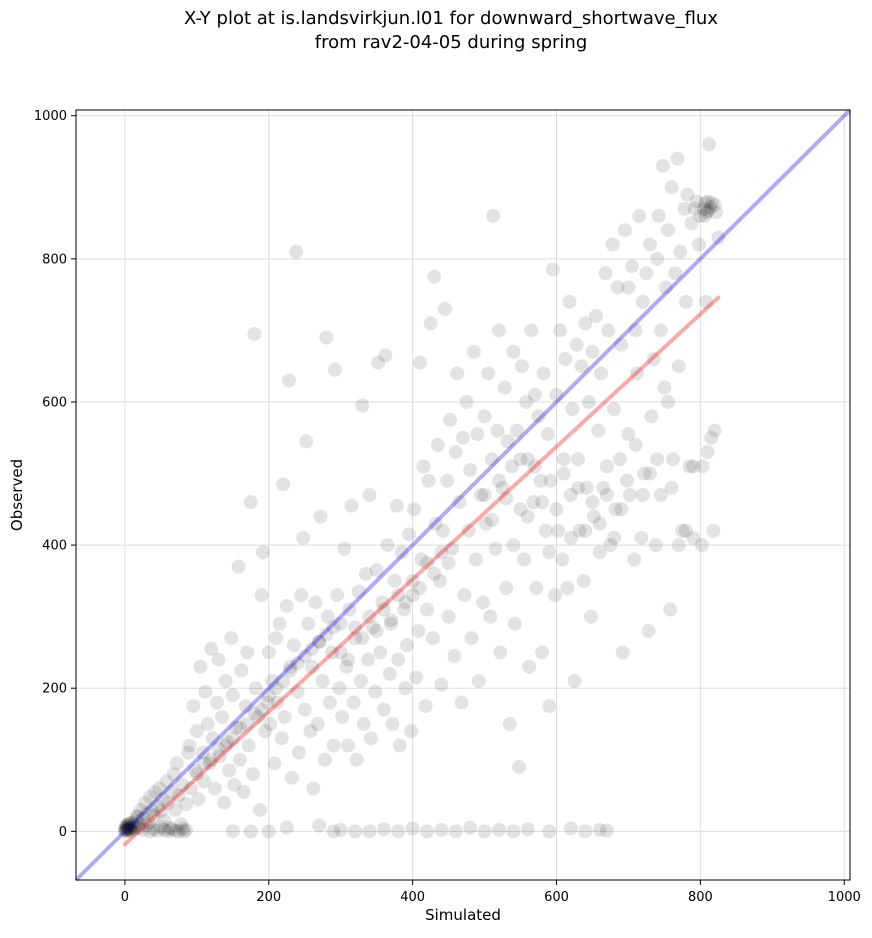 The width and height of the screenshot is (872, 938). What do you see at coordinates (463, 915) in the screenshot?
I see `x-axis-label: Simulated` at bounding box center [463, 915].